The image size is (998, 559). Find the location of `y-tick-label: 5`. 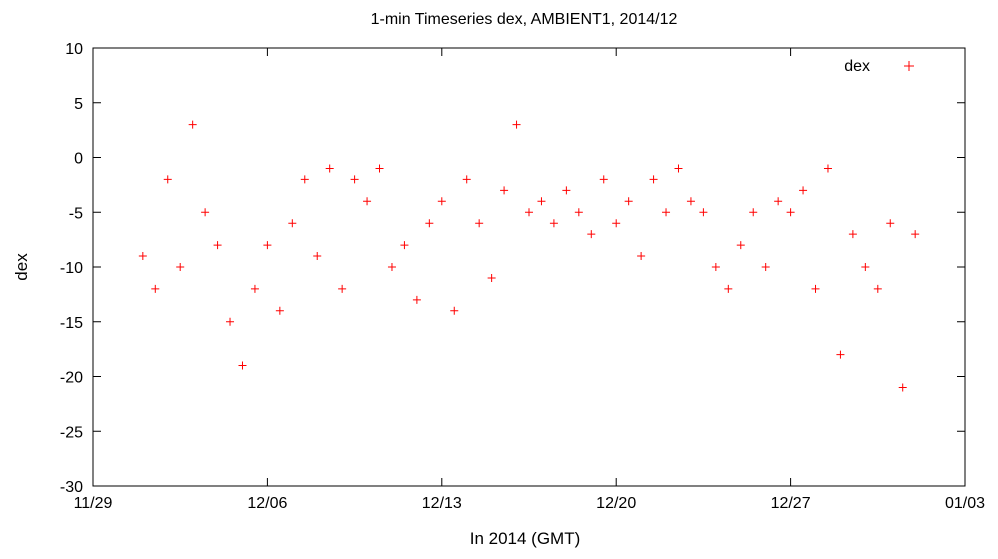

y-tick-label: 5 is located at coordinates (78, 104).